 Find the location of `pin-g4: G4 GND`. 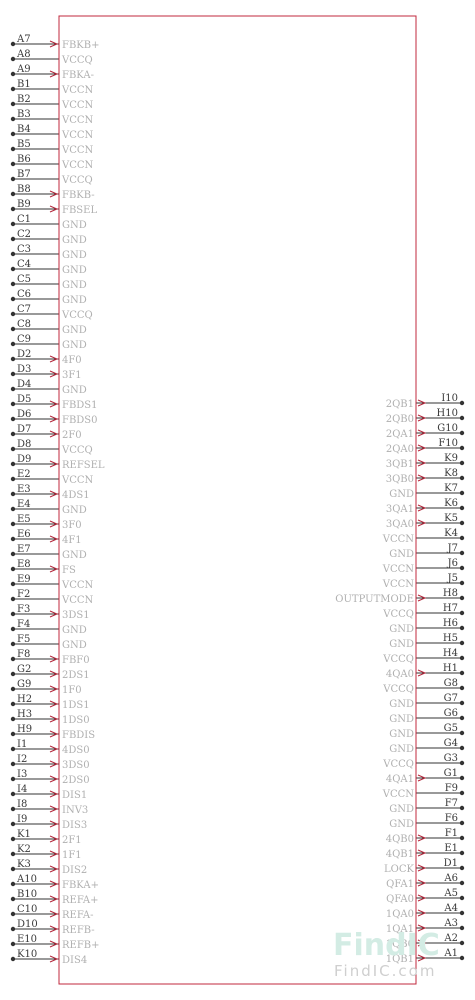

pin-g4: G4 GND is located at coordinates (427, 746).